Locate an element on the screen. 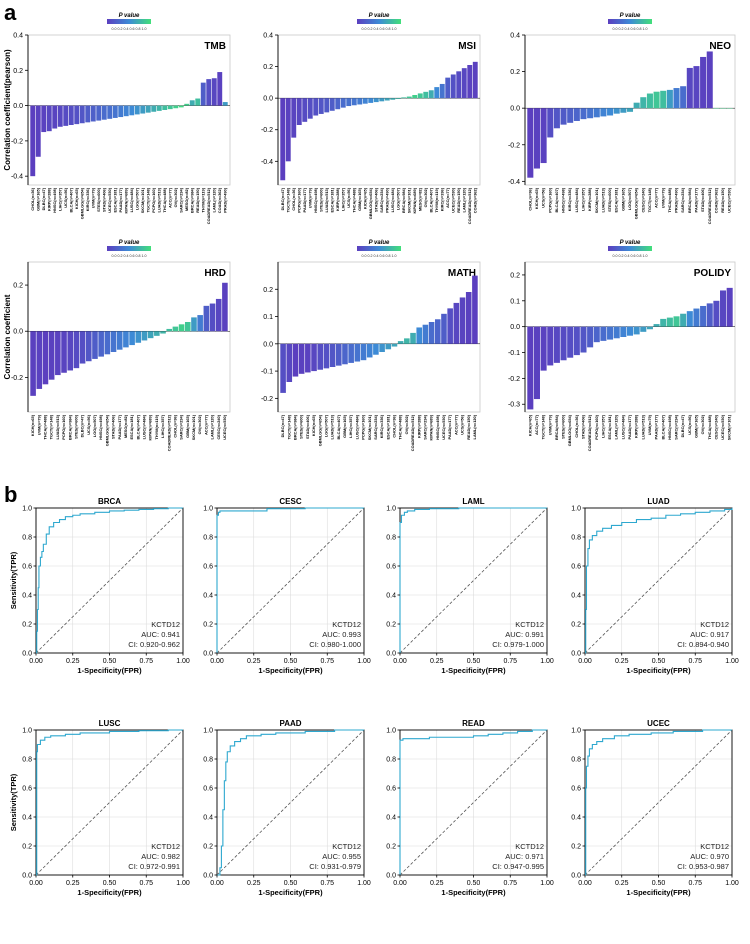  x-category-label: PAAD(n=177) is located at coordinates (449, 426).